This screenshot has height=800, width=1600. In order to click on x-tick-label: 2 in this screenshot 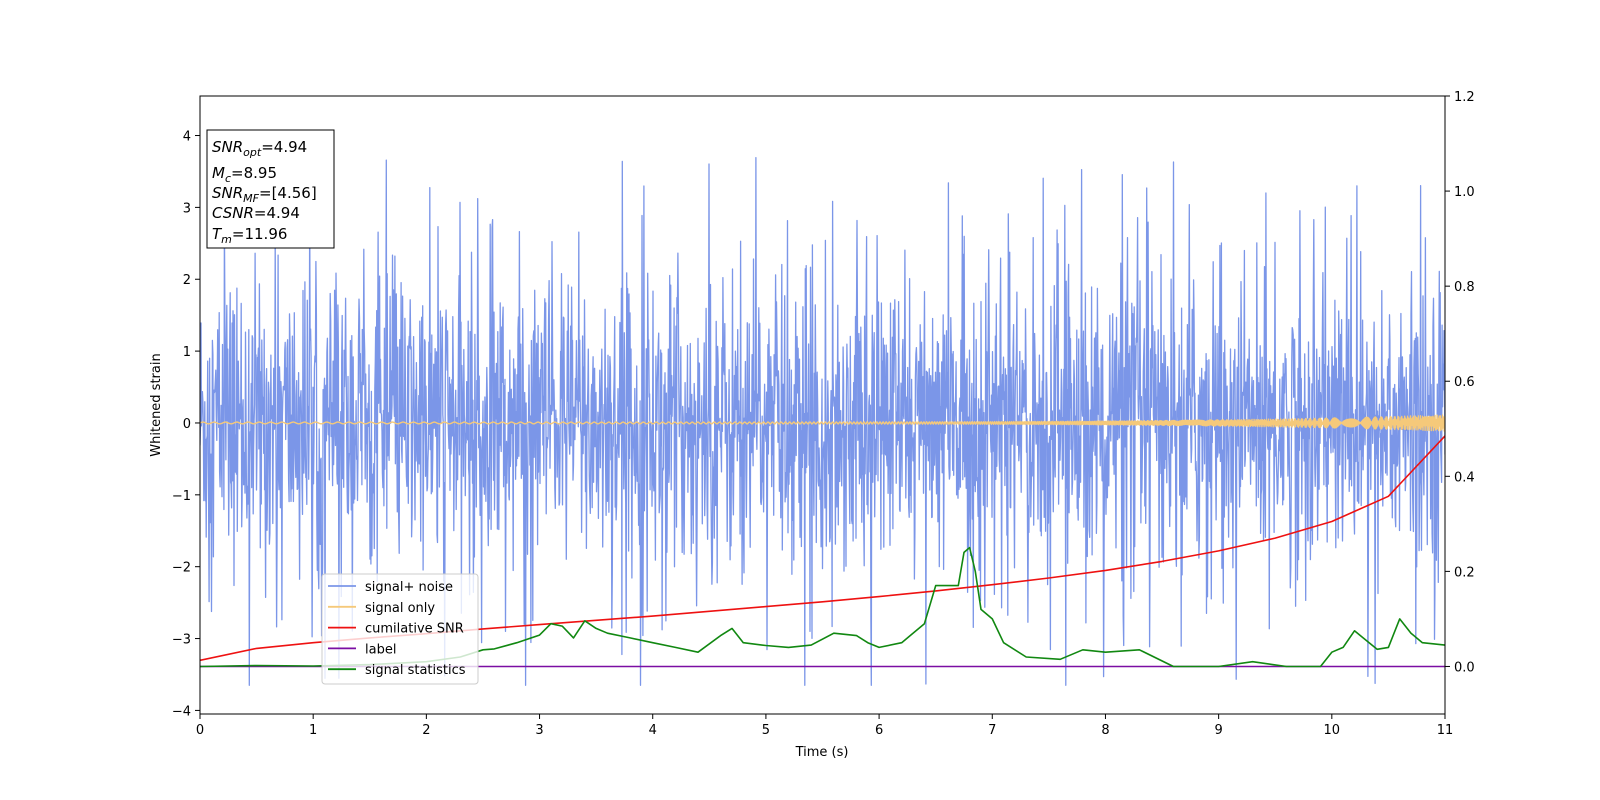, I will do `click(426, 730)`.